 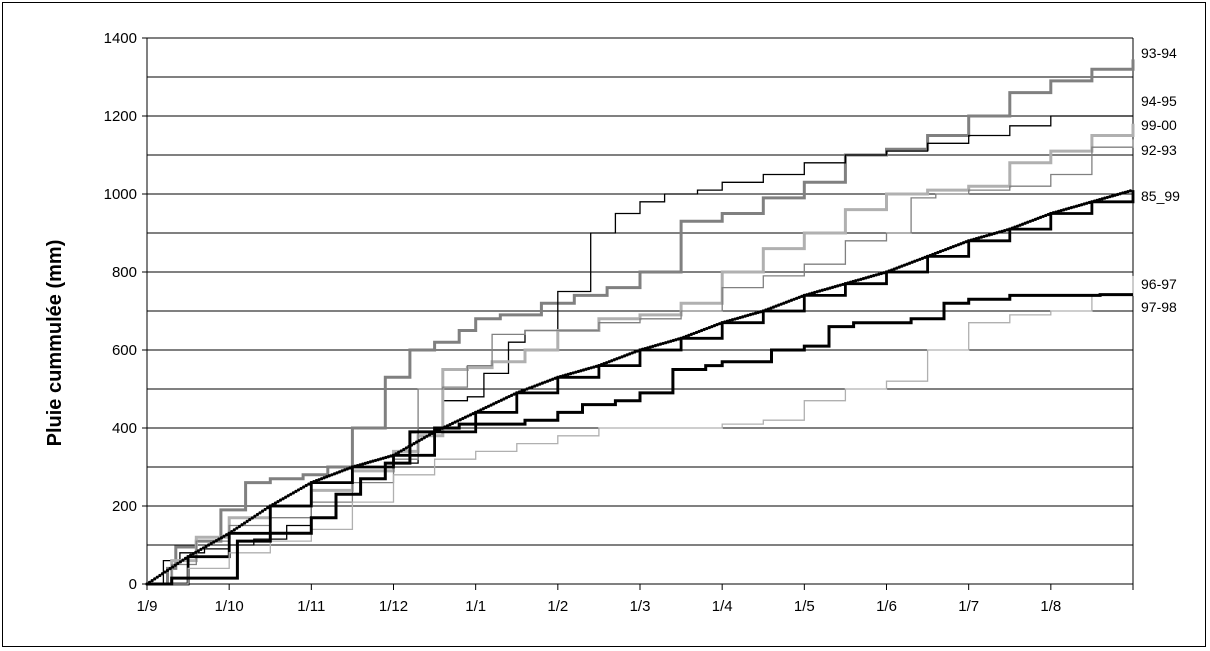 I want to click on y-tick-label: 0, so click(x=133, y=584).